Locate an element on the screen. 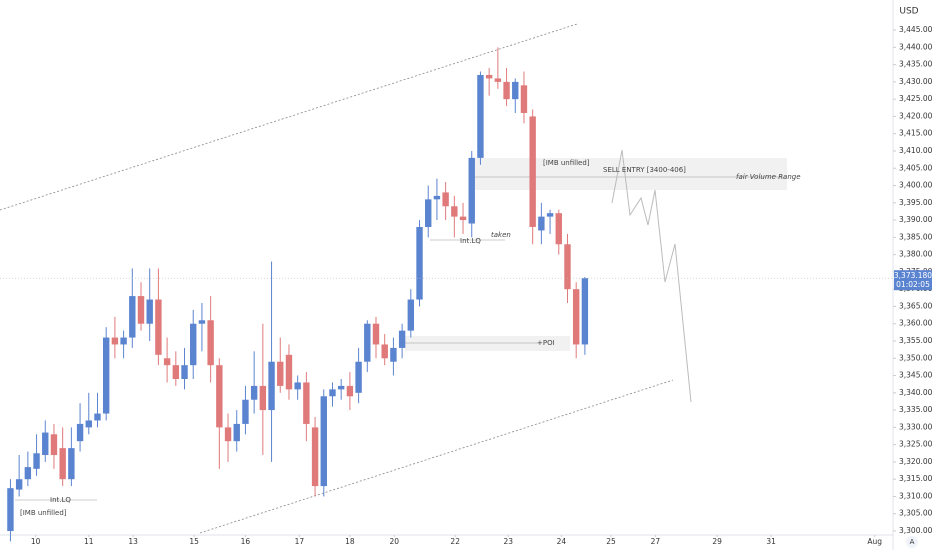  x-tick-label: 16 is located at coordinates (246, 541).